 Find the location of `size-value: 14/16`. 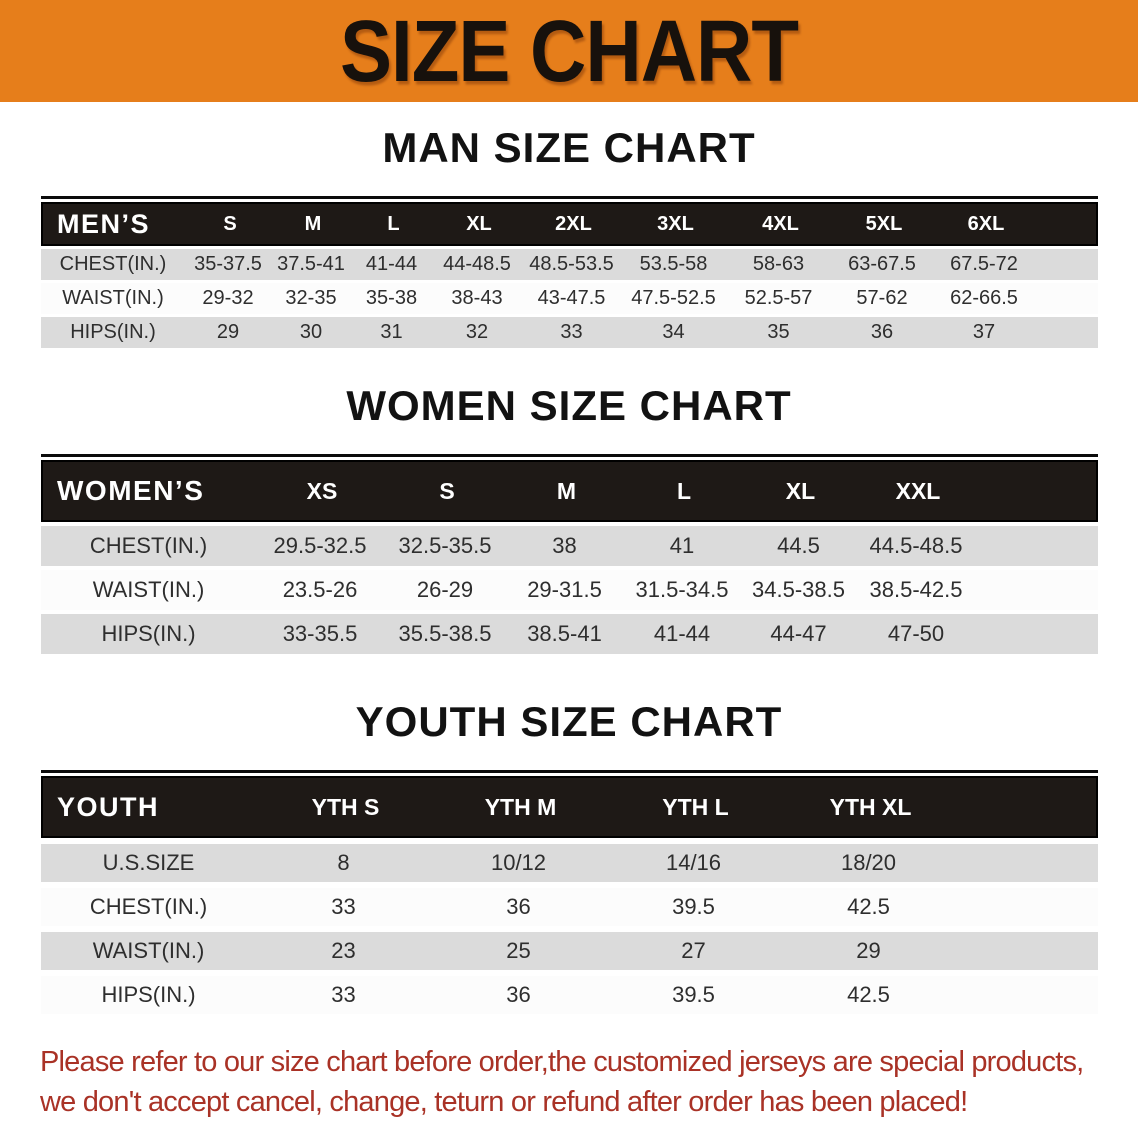

size-value: 14/16 is located at coordinates (693, 862).